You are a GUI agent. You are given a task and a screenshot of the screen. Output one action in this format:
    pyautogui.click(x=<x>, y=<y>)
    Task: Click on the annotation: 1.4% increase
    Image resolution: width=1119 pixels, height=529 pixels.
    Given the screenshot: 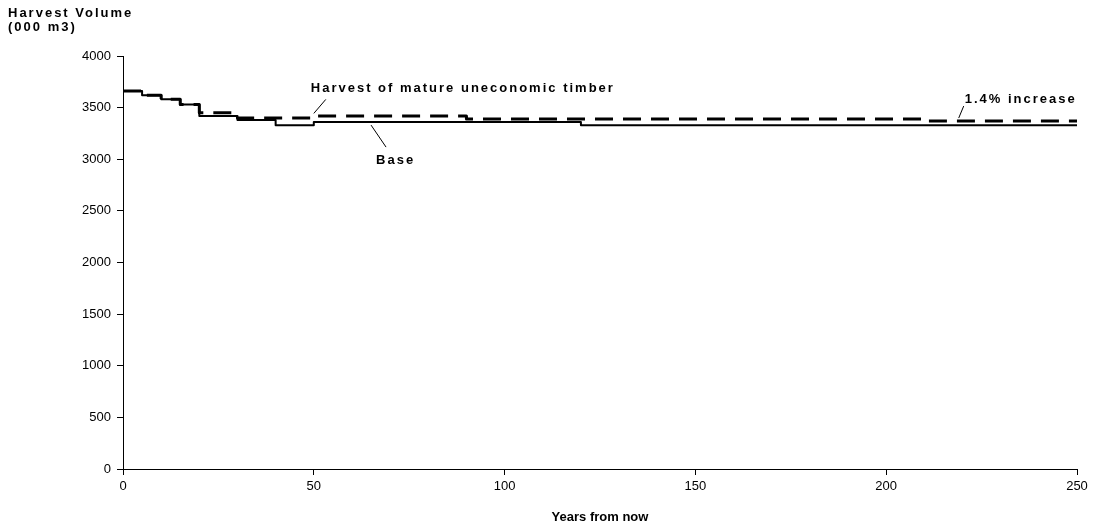 What is the action you would take?
    pyautogui.click(x=1020, y=99)
    